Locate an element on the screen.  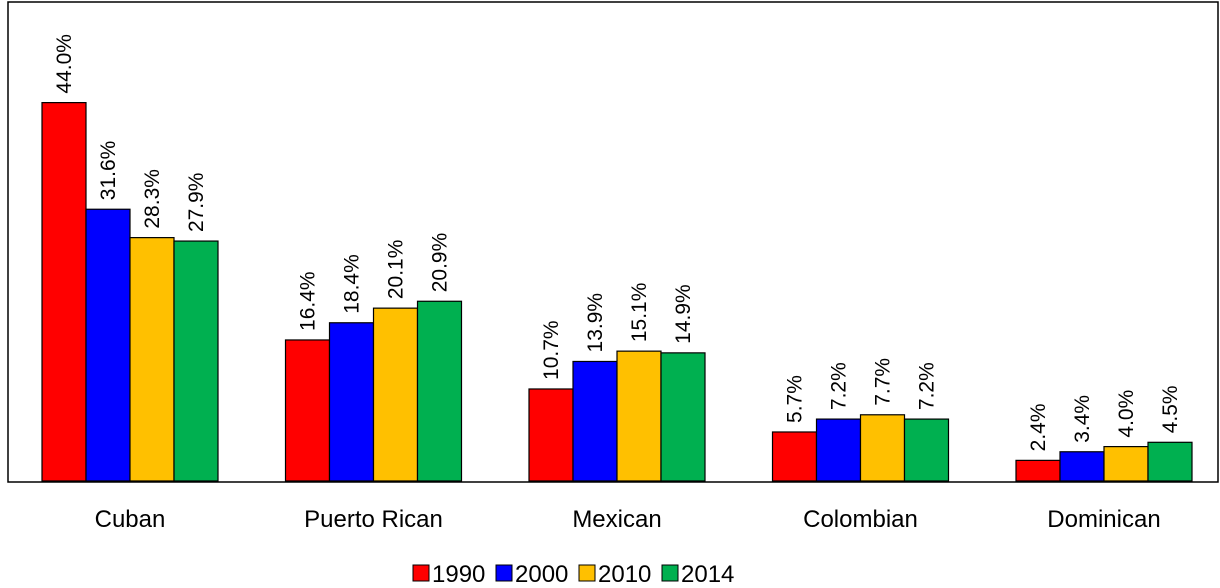
legend-item-2010: 2010 is located at coordinates (614, 574).